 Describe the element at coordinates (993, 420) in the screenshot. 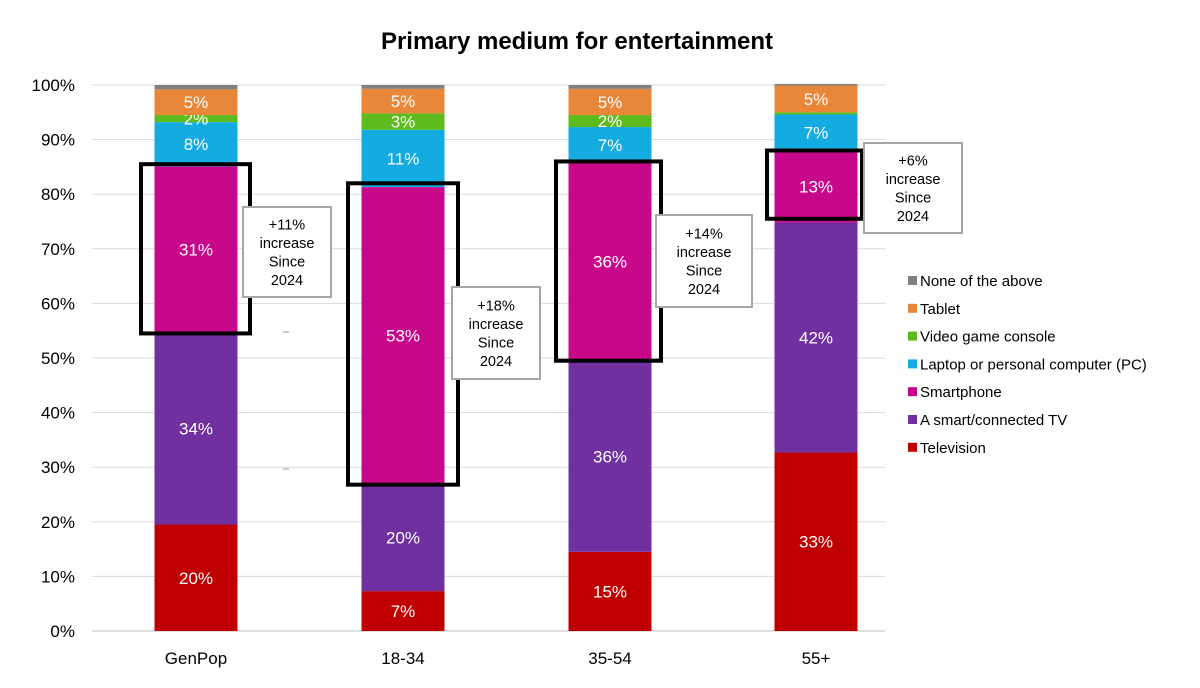

I see `legend-label: A smart/connected TV` at that location.